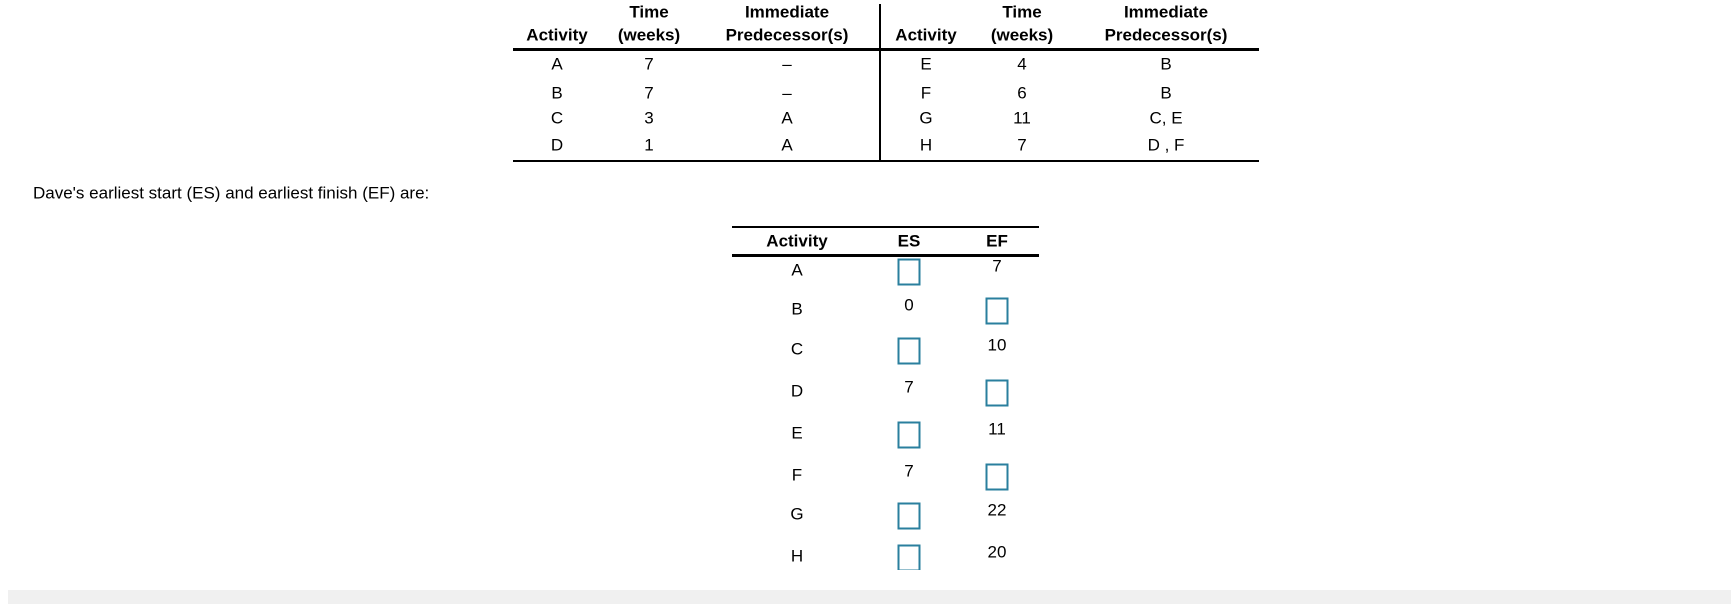  Describe the element at coordinates (997, 241) in the screenshot. I see `header-cell: EF` at that location.